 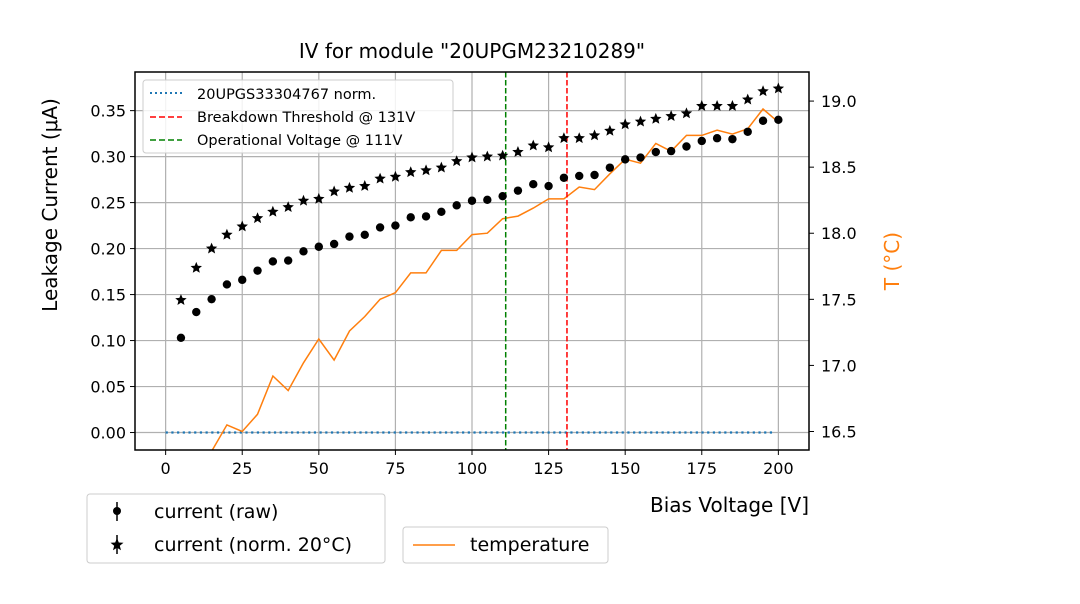 What do you see at coordinates (833, 266) in the screenshot?
I see `y-axis-right: 16.5 17.0 17.5 18.0 18.5 19.0` at bounding box center [833, 266].